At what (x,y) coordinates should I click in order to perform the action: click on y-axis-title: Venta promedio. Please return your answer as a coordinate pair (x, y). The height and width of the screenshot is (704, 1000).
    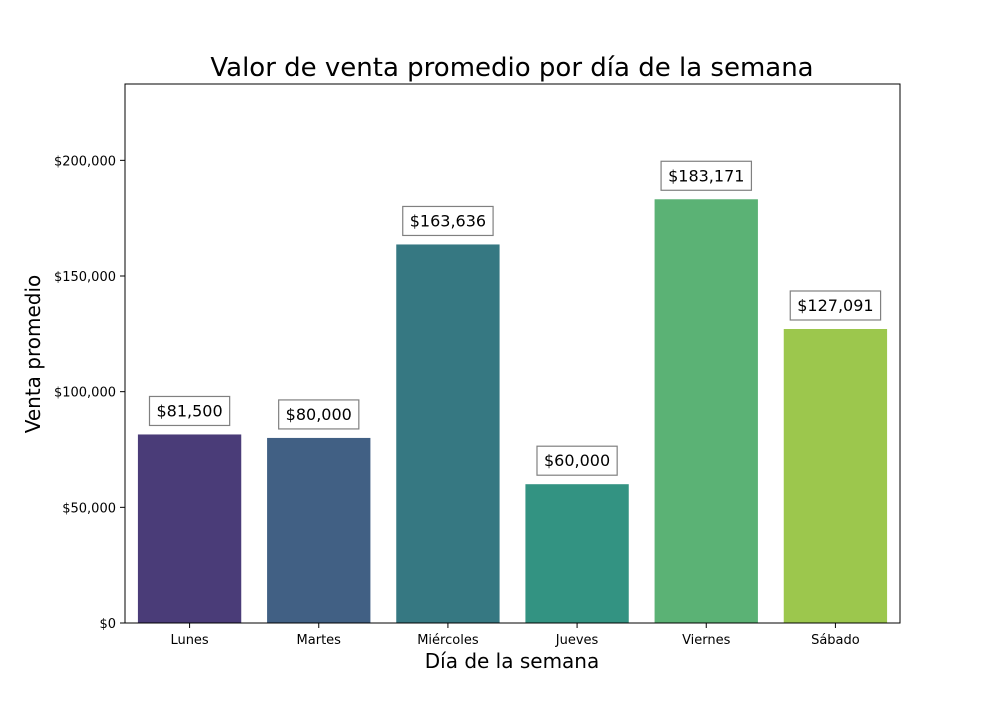
    Looking at the image, I should click on (33, 354).